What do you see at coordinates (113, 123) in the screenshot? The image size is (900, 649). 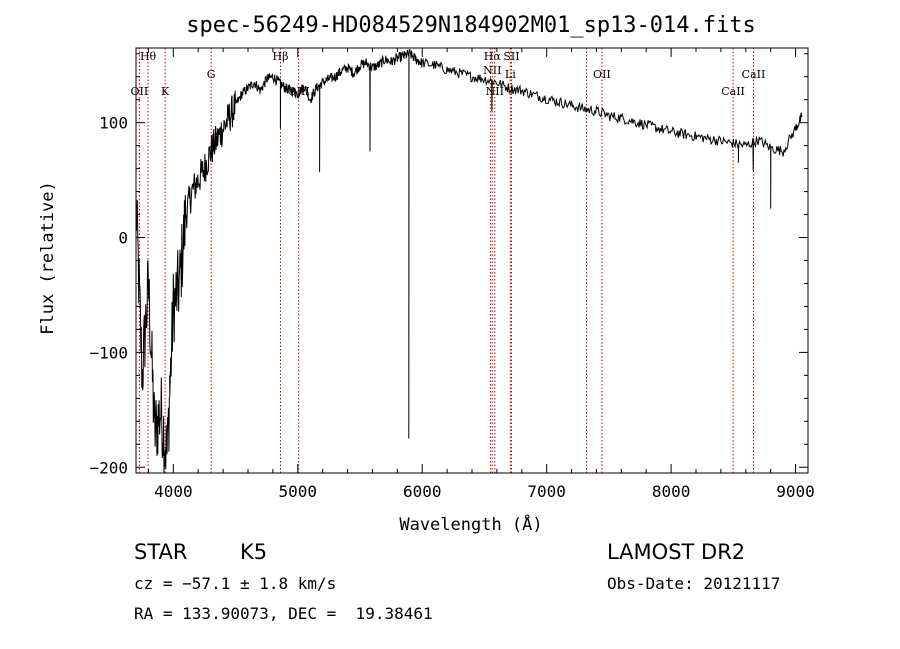 I see `y-tick-label: 100` at bounding box center [113, 123].